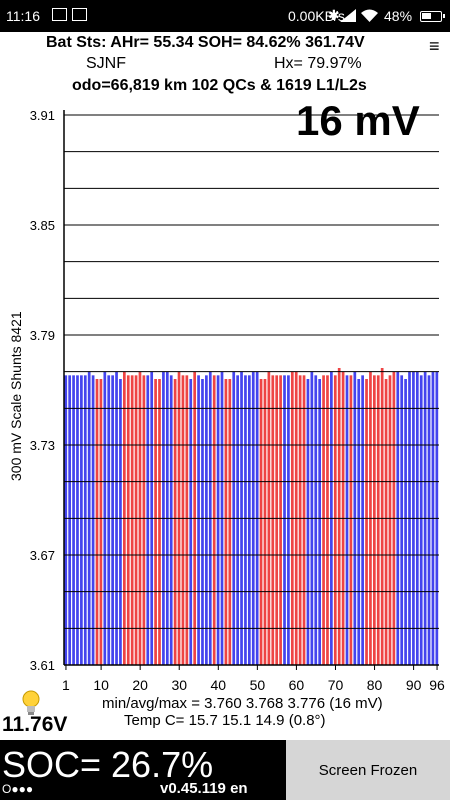 The image size is (450, 800). I want to click on x-tick-label: 90, so click(414, 685).